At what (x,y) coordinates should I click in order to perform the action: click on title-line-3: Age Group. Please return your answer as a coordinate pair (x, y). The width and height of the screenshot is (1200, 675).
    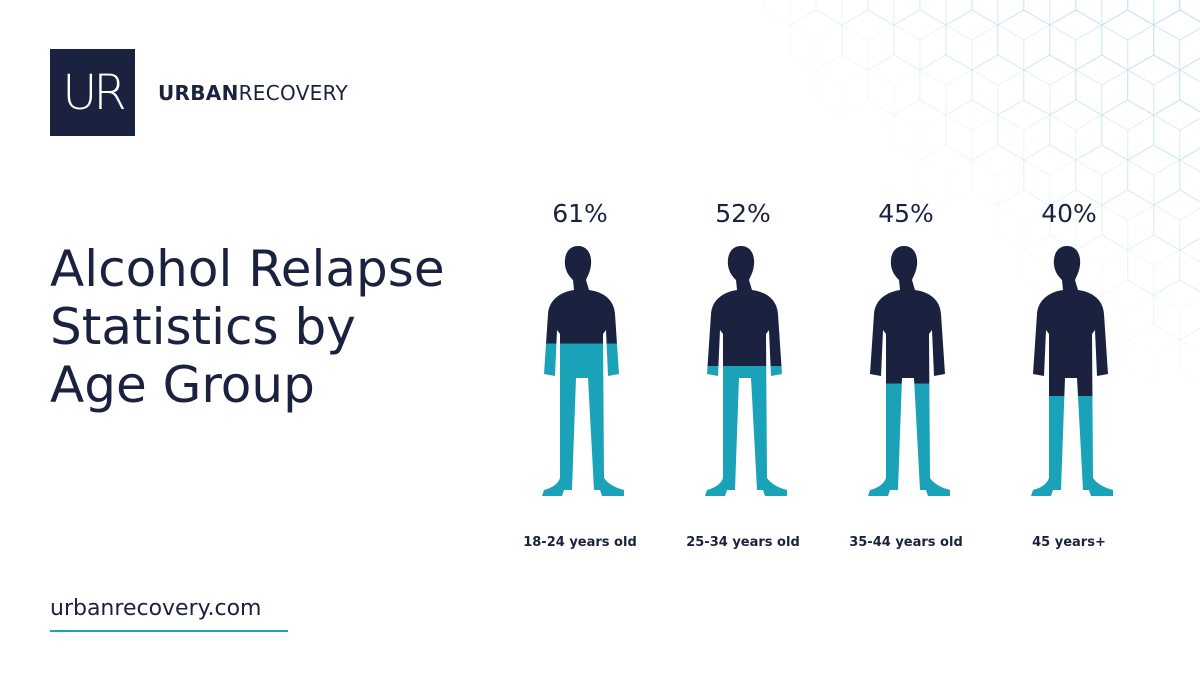
    Looking at the image, I should click on (182, 385).